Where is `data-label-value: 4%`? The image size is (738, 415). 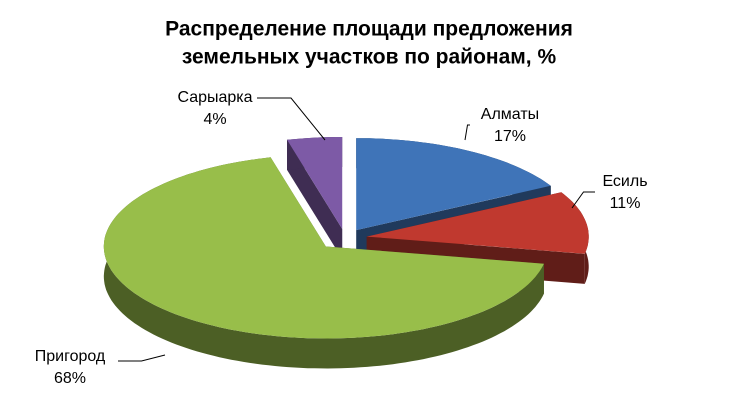
data-label-value: 4% is located at coordinates (214, 119).